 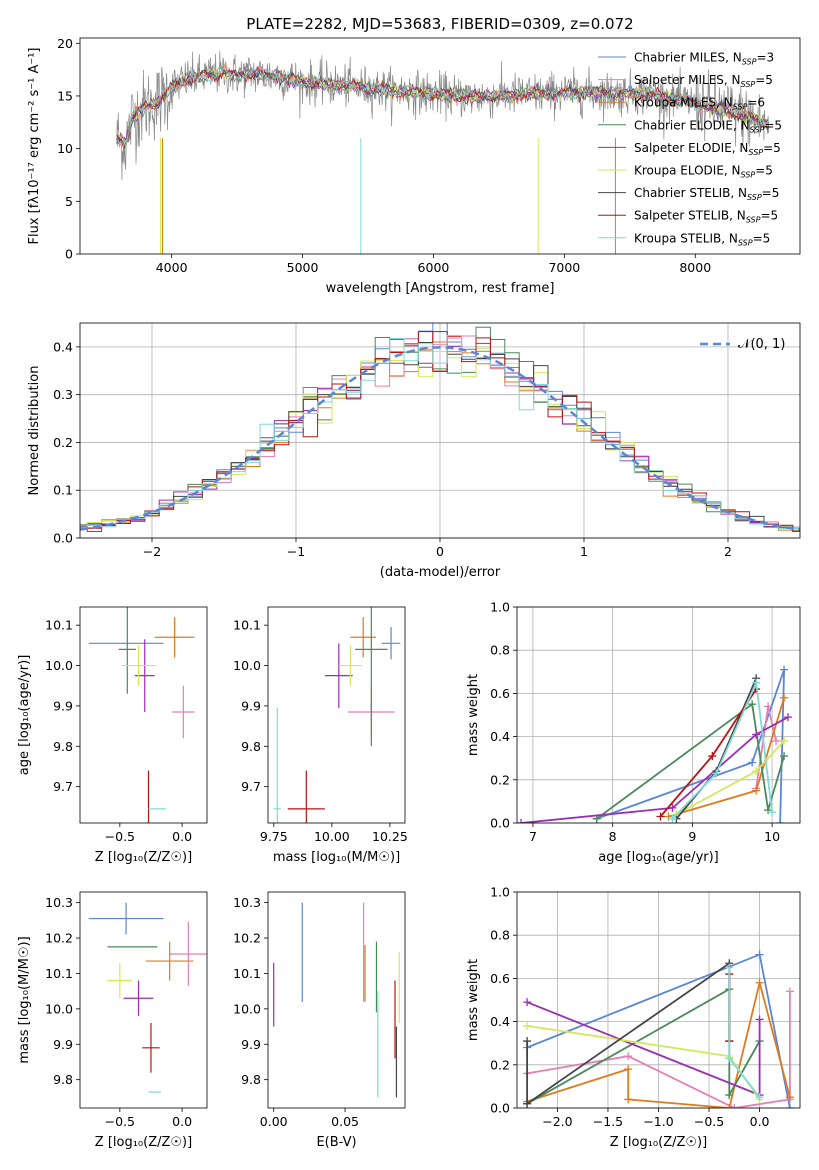 What do you see at coordinates (655, 744) in the screenshot?
I see `plot-area-weight_vs_age` at bounding box center [655, 744].